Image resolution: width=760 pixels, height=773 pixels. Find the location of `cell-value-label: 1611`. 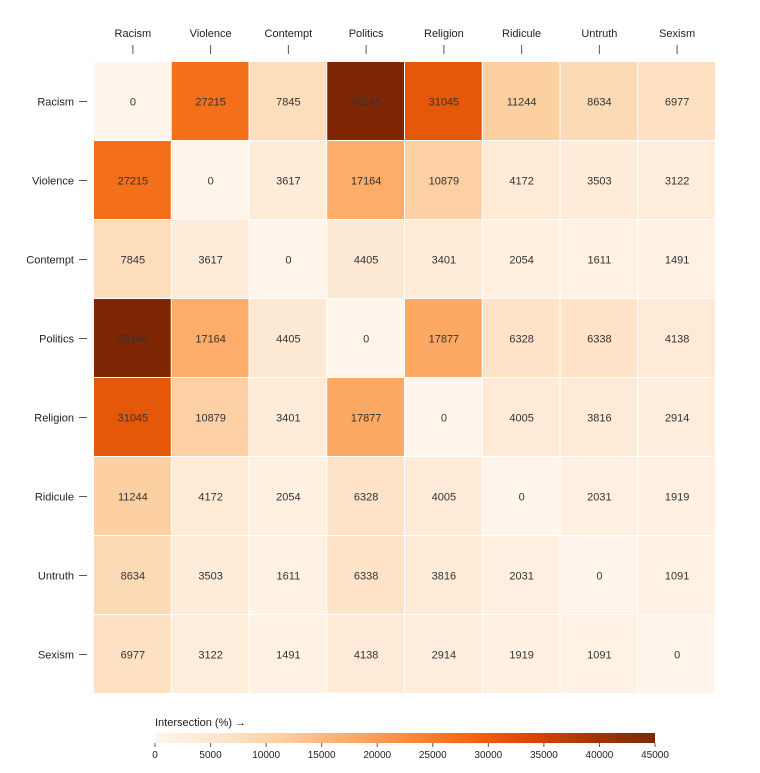

cell-value-label: 1611 is located at coordinates (289, 577).